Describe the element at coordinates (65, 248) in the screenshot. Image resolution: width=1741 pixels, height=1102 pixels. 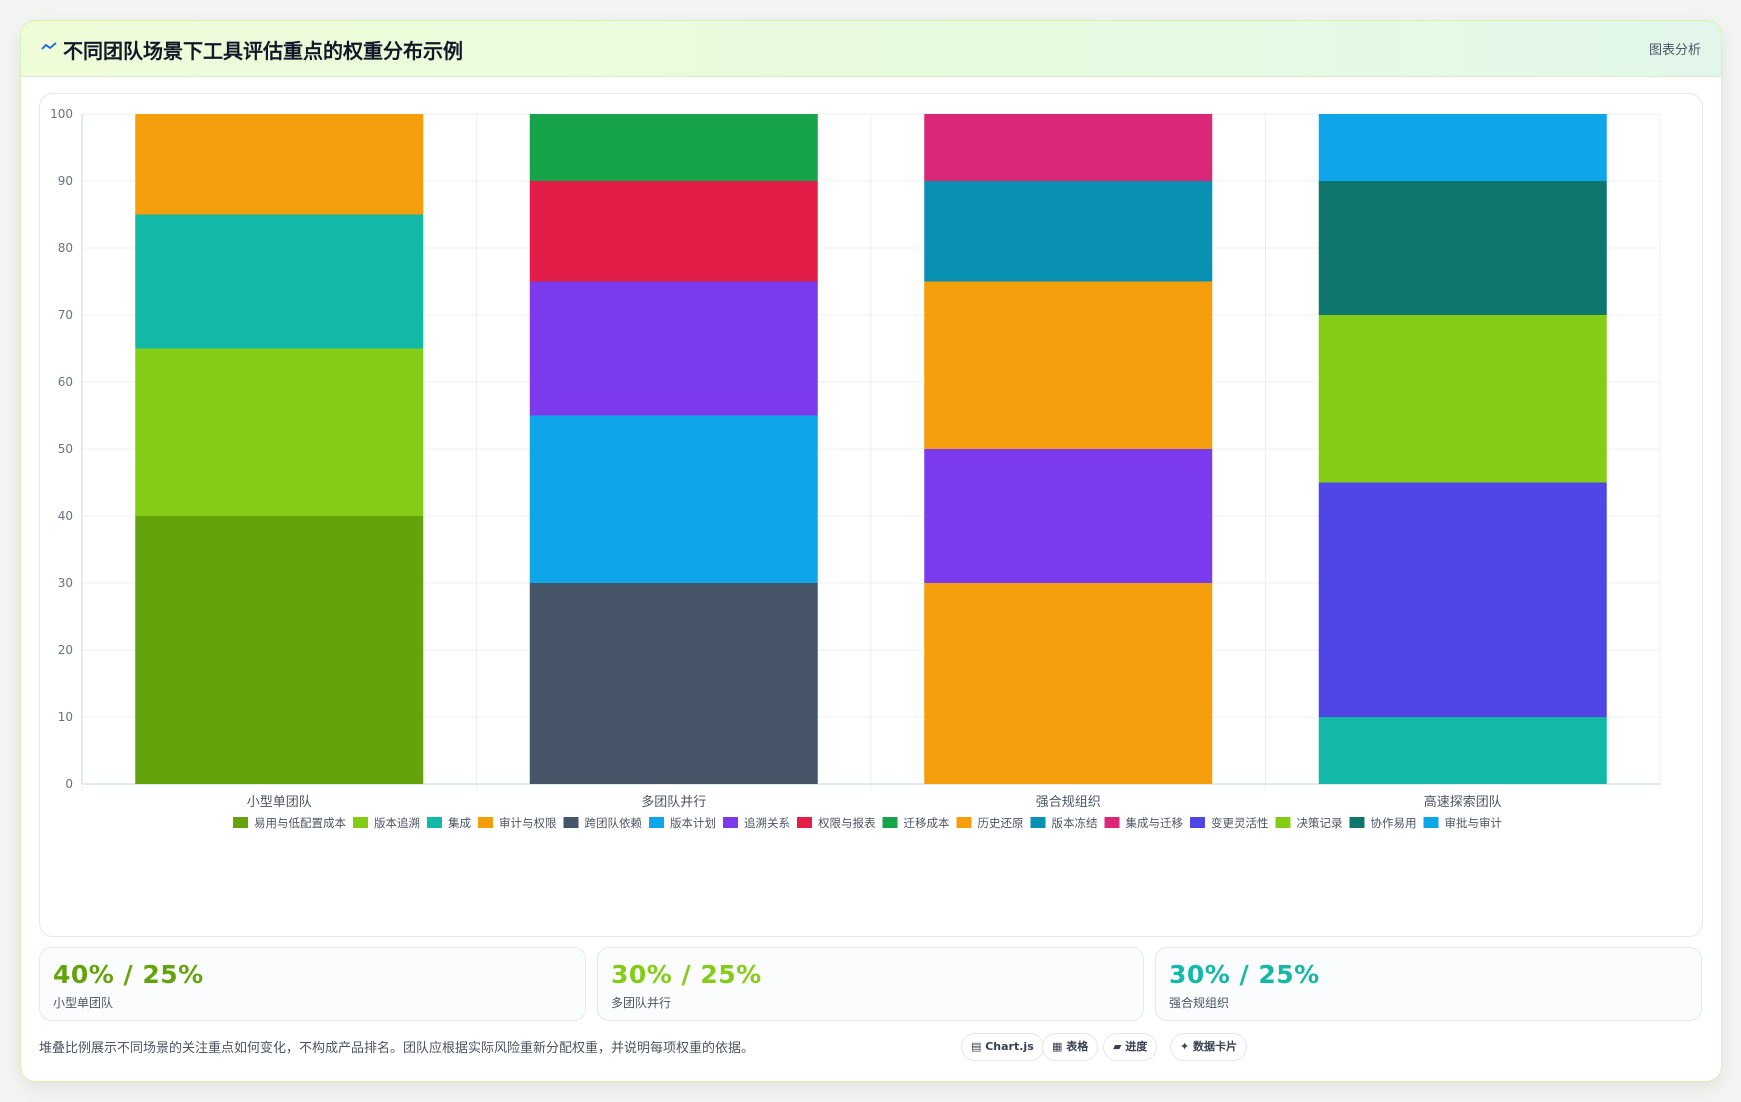
I see `y-tick-label: 80` at that location.